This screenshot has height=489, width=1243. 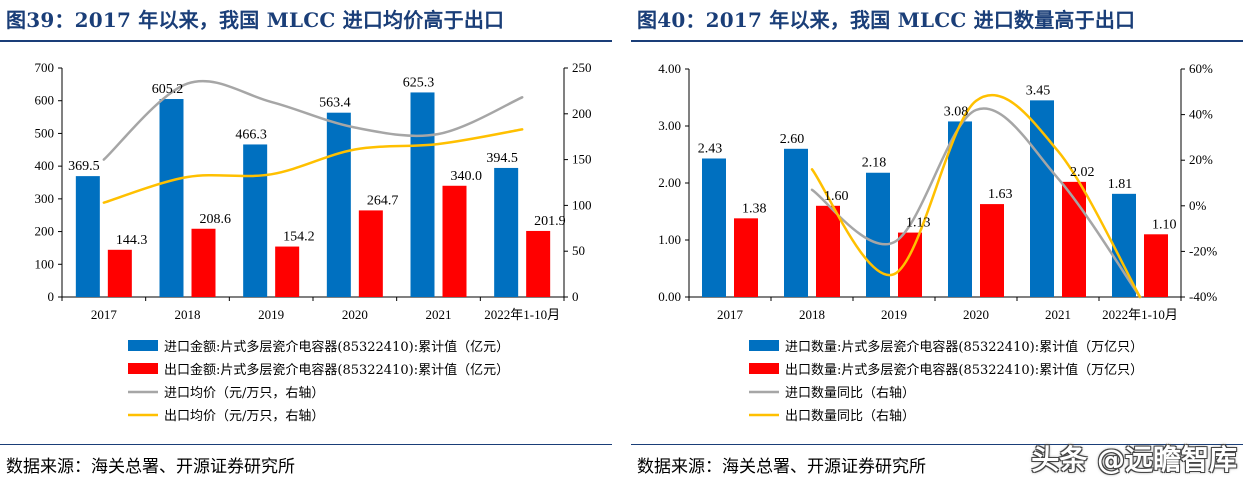 I want to click on data-label: 1.60, so click(x=836, y=196).